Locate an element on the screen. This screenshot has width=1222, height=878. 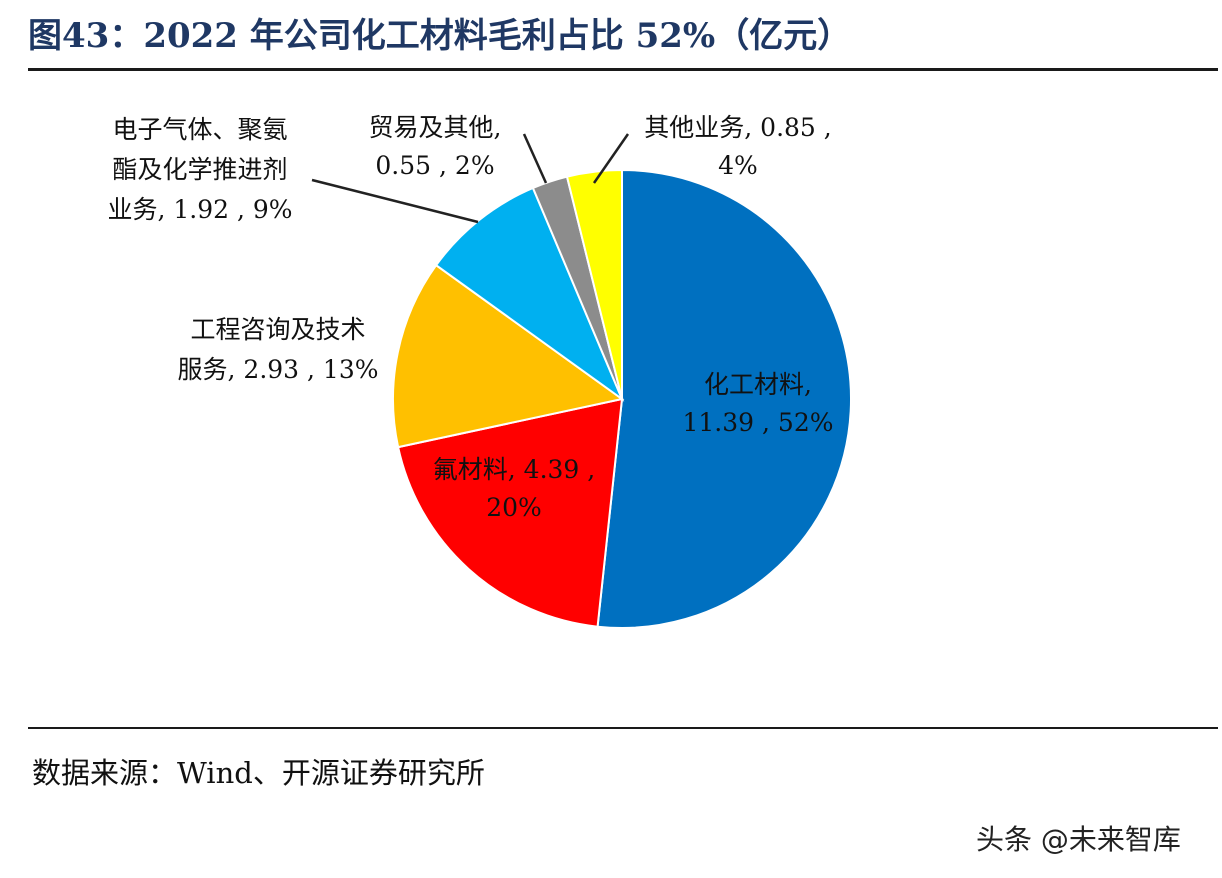
slice-label-3-line-2: 业务, 1.92 , 9% is located at coordinates (199, 209).